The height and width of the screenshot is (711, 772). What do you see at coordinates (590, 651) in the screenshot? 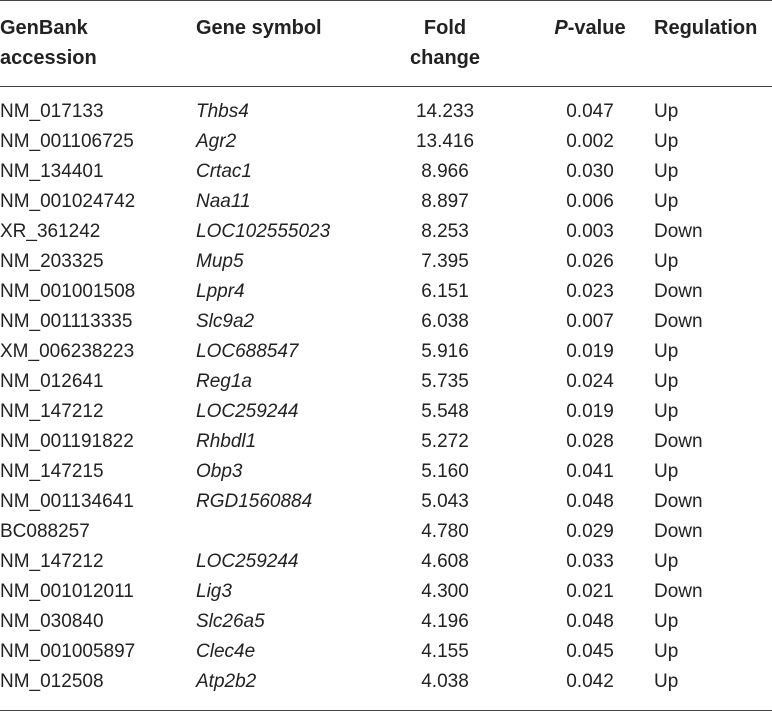
I see `cell-p-value: 0.045` at bounding box center [590, 651].